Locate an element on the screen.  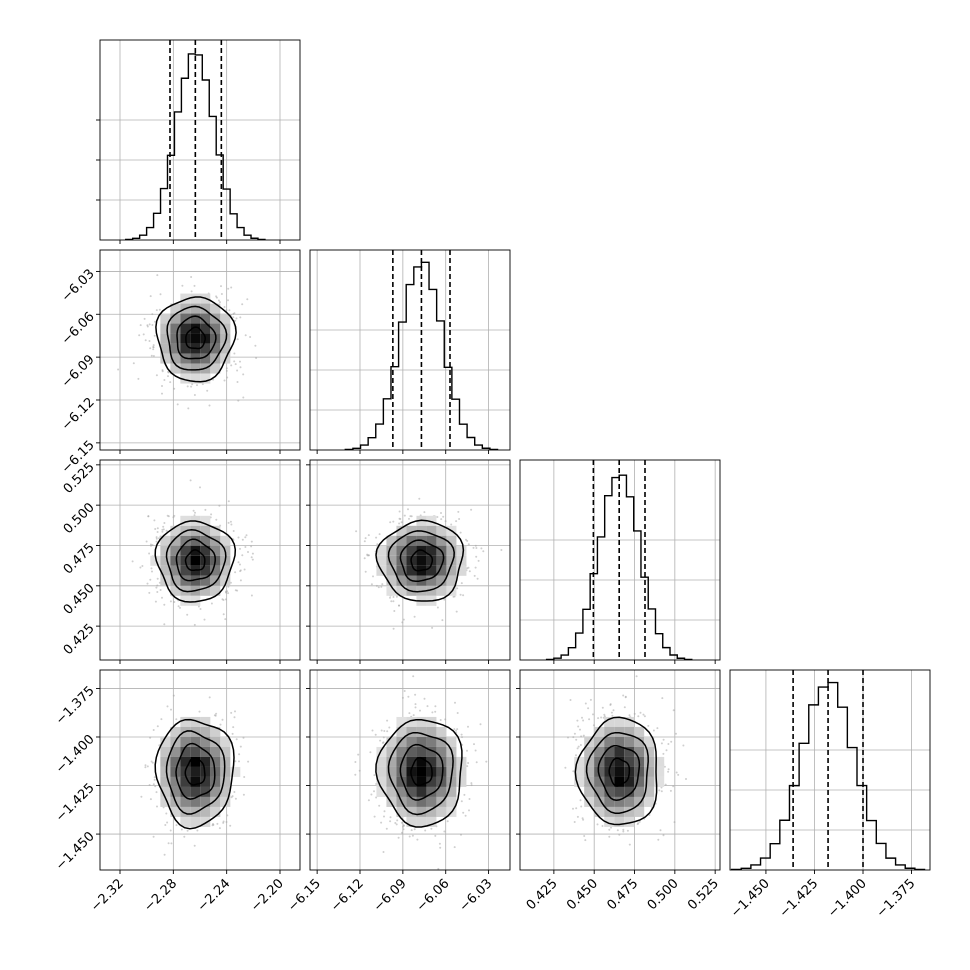
panel-frame is located at coordinates (200, 140).